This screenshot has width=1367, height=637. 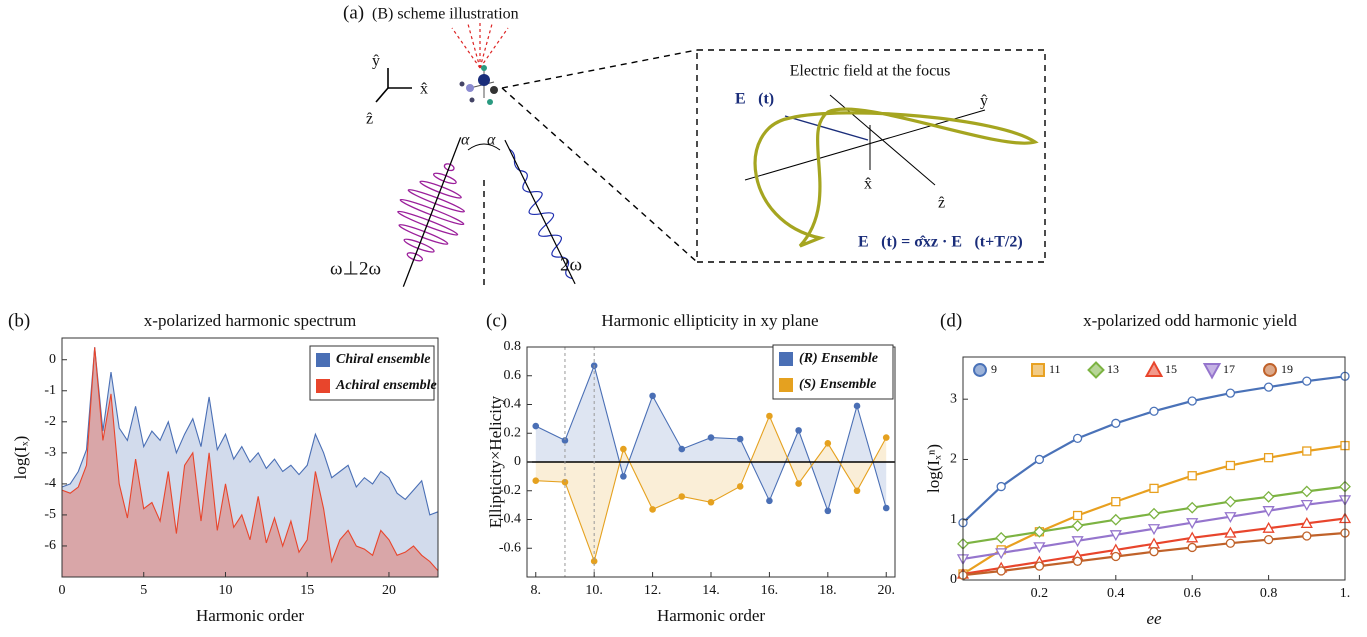 What do you see at coordinates (770, 590) in the screenshot?
I see `x-tick-label: 16.` at bounding box center [770, 590].